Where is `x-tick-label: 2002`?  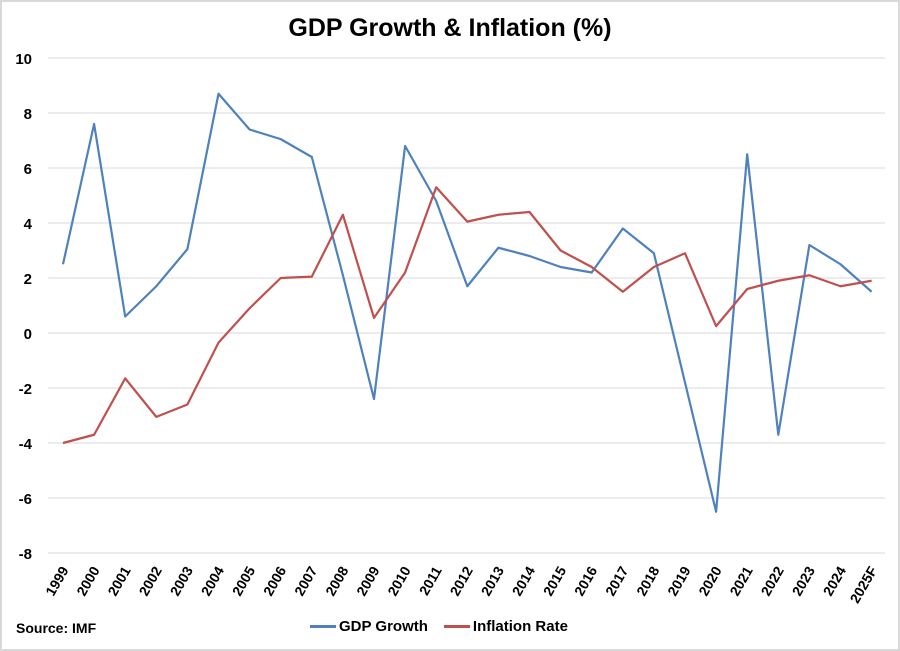 x-tick-label: 2002 is located at coordinates (150, 580).